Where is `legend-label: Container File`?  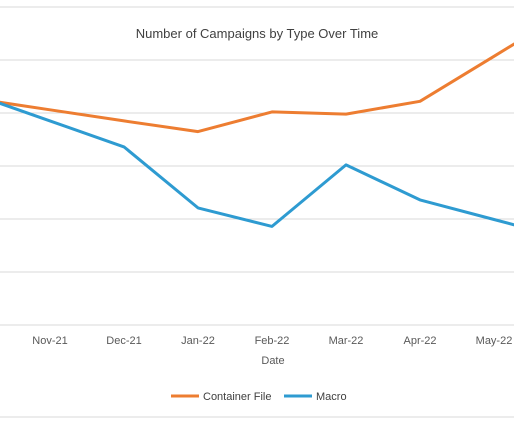
legend-label: Container File is located at coordinates (237, 397).